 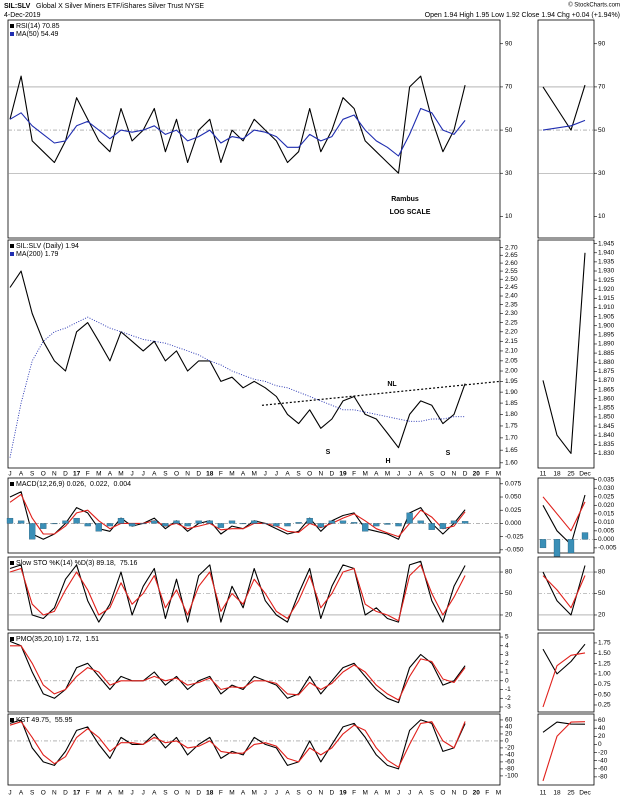 I want to click on y-tick-label: 50, so click(x=602, y=130).